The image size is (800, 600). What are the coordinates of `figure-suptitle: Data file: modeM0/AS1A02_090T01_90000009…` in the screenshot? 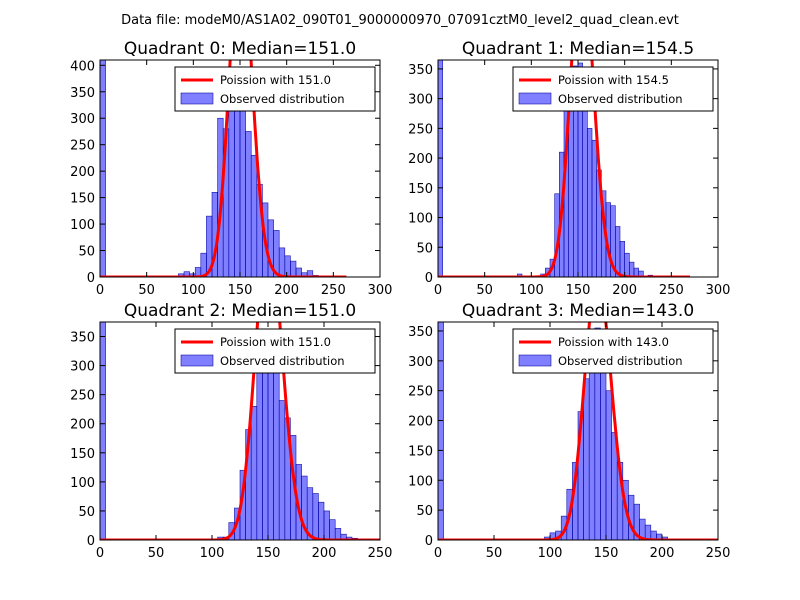 It's located at (400, 20).